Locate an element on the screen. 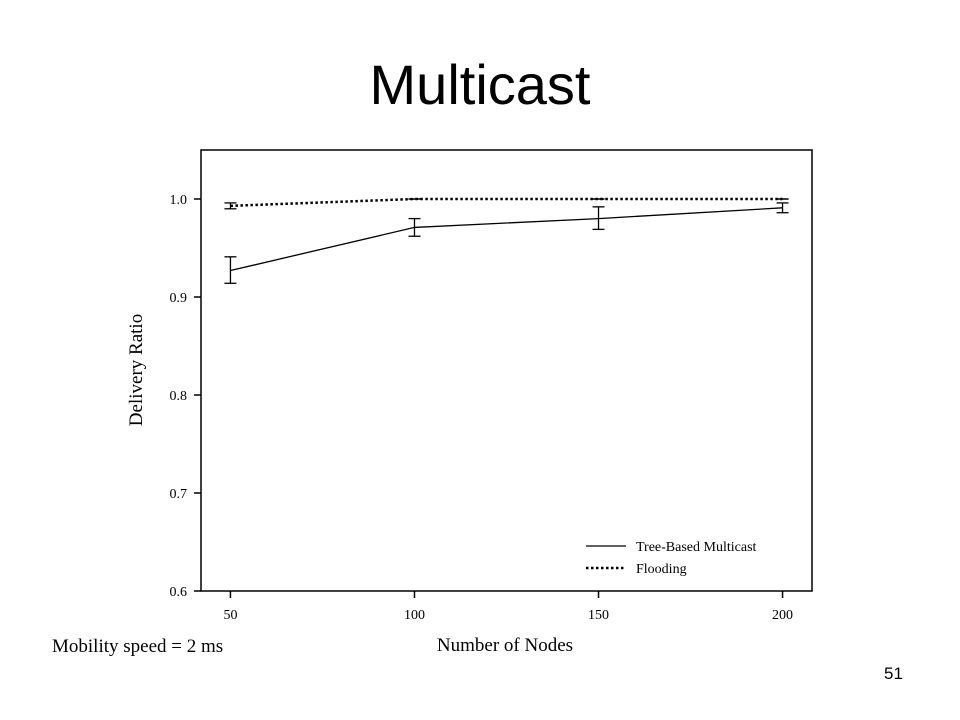 The image size is (960, 720). x-tick-label: 100 is located at coordinates (414, 615).